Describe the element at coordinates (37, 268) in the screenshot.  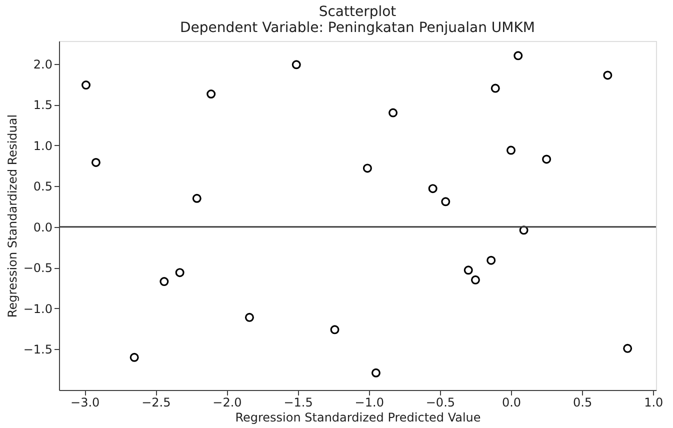
I see `y-tick-label: −0.5` at that location.